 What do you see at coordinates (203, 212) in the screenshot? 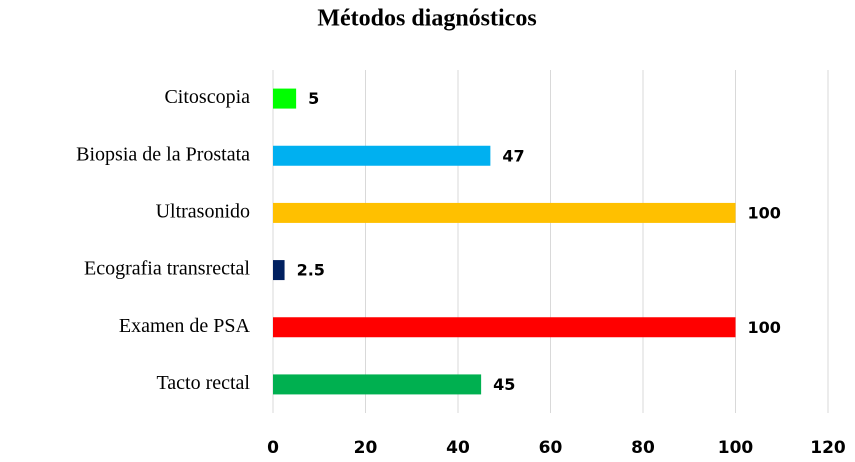
I see `y-tick-label: Ultrasonido` at bounding box center [203, 212].